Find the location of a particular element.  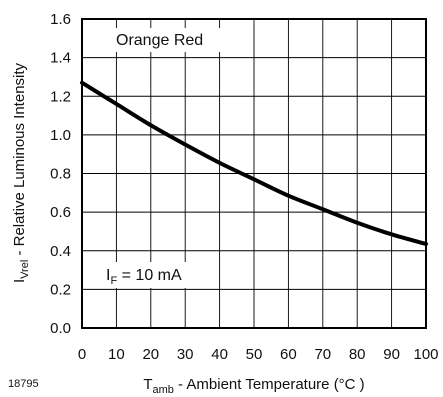

y-tick-label: 0.8 is located at coordinates (60, 174).